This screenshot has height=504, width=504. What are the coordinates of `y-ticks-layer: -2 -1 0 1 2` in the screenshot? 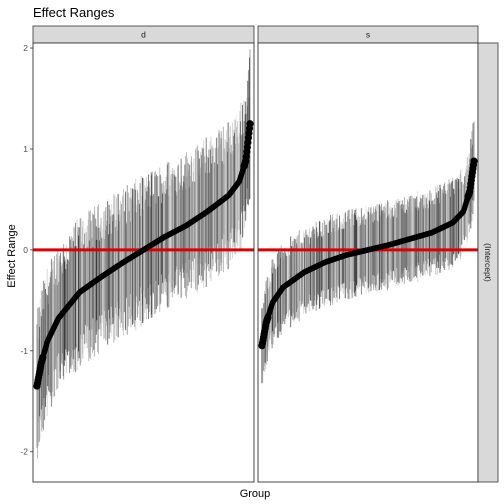 It's located at (26, 250).